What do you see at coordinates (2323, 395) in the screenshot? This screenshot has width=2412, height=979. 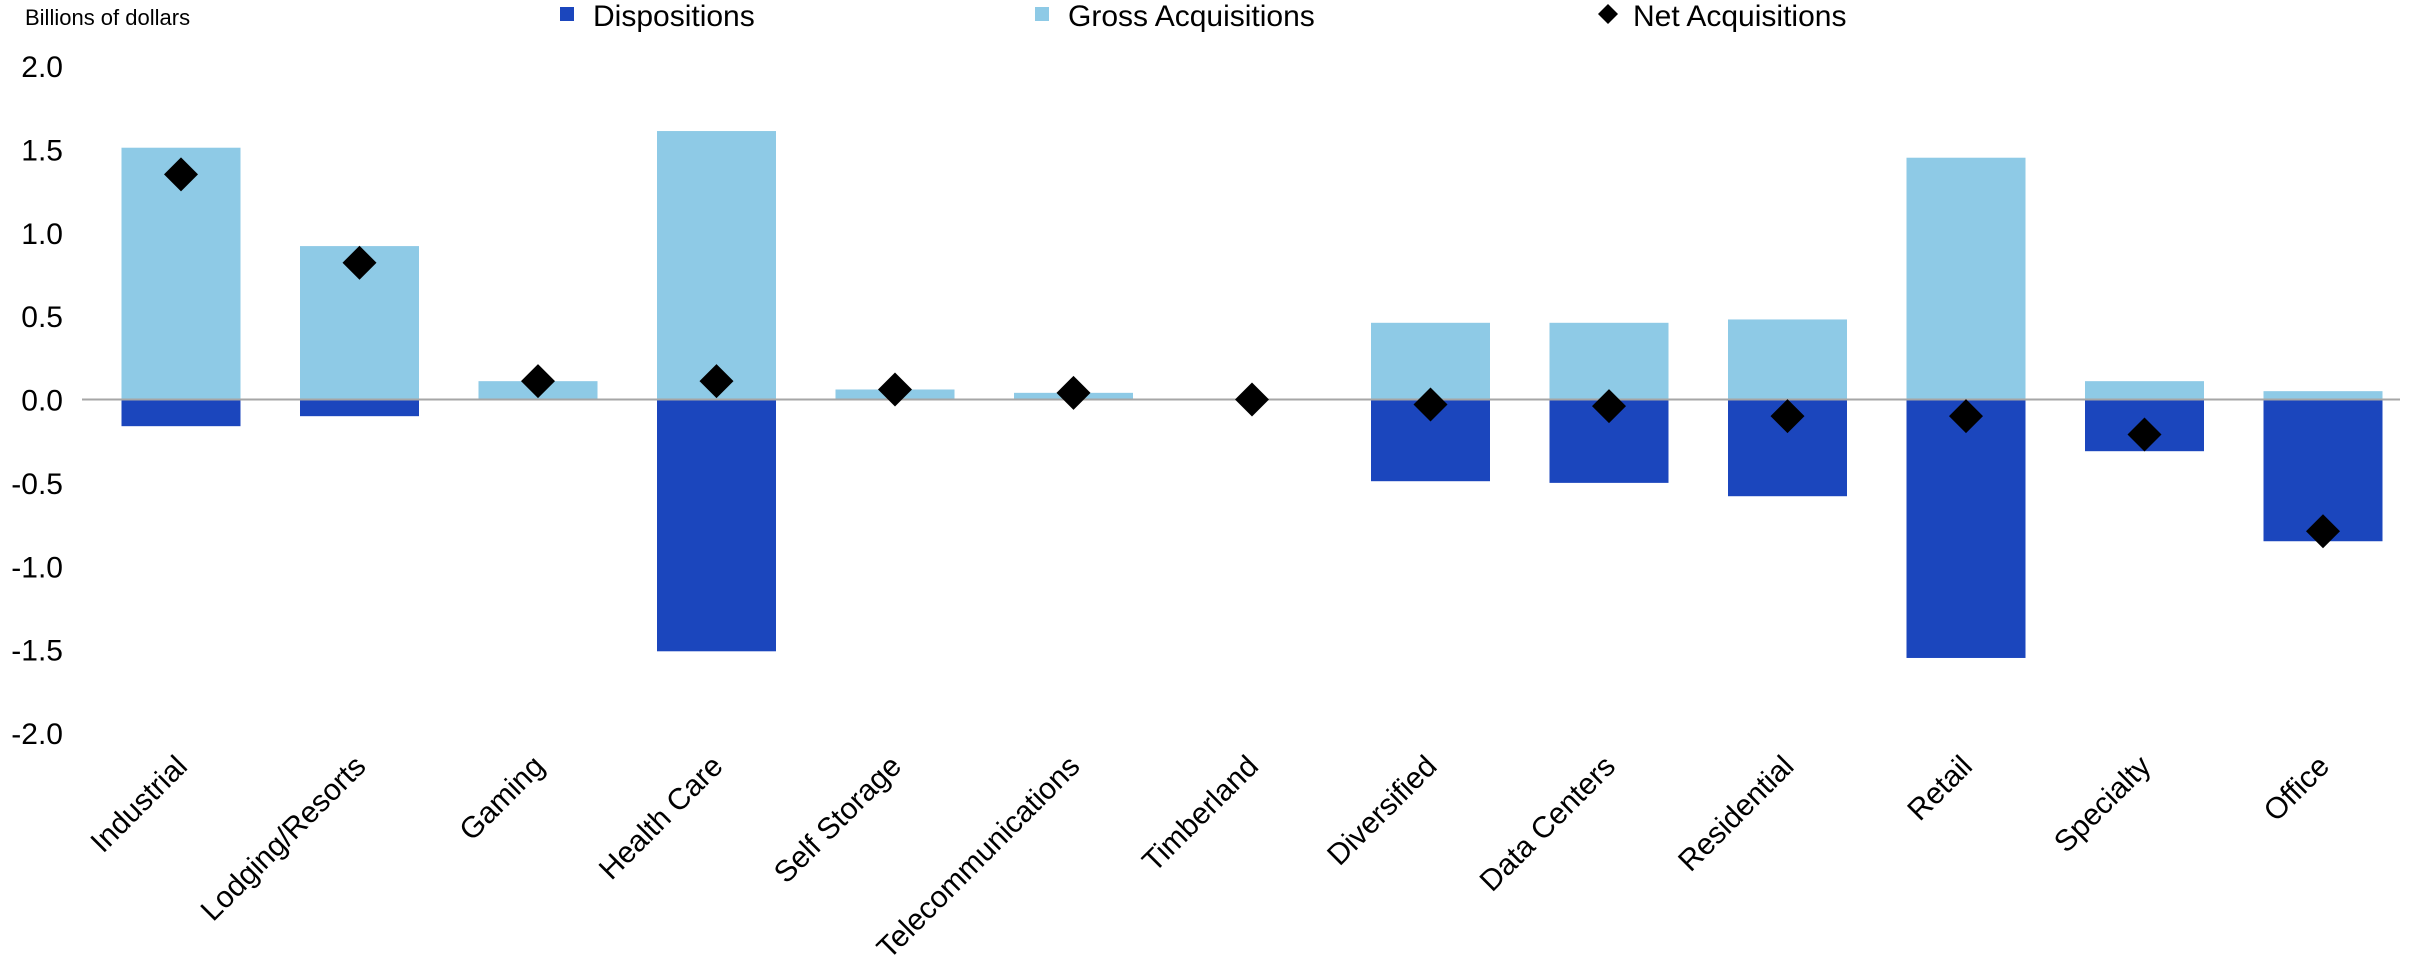 I see `gross-acquisitions-bar-office` at bounding box center [2323, 395].